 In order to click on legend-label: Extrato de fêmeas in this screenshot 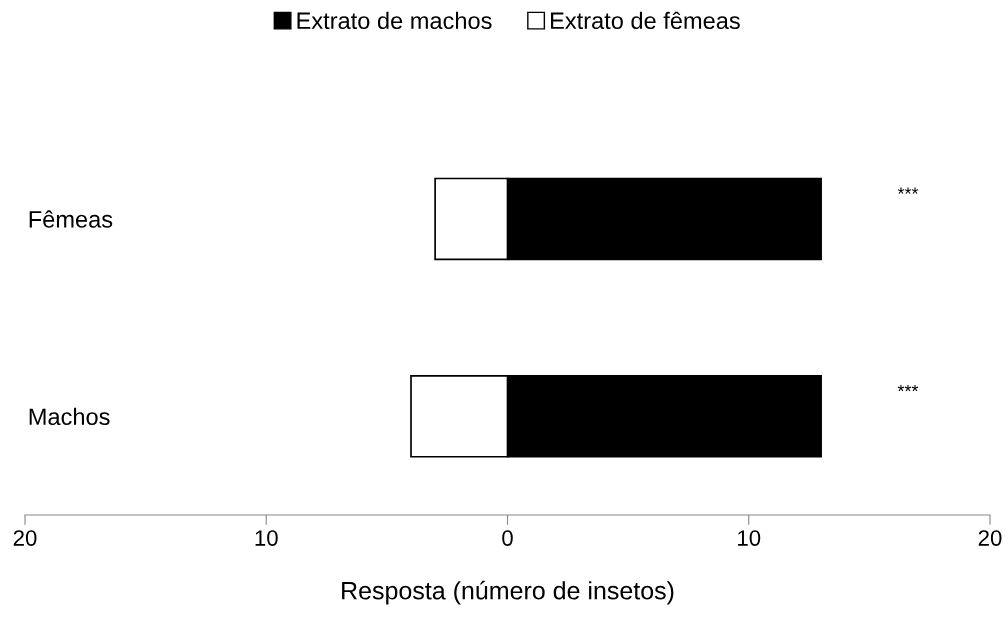, I will do `click(645, 20)`.